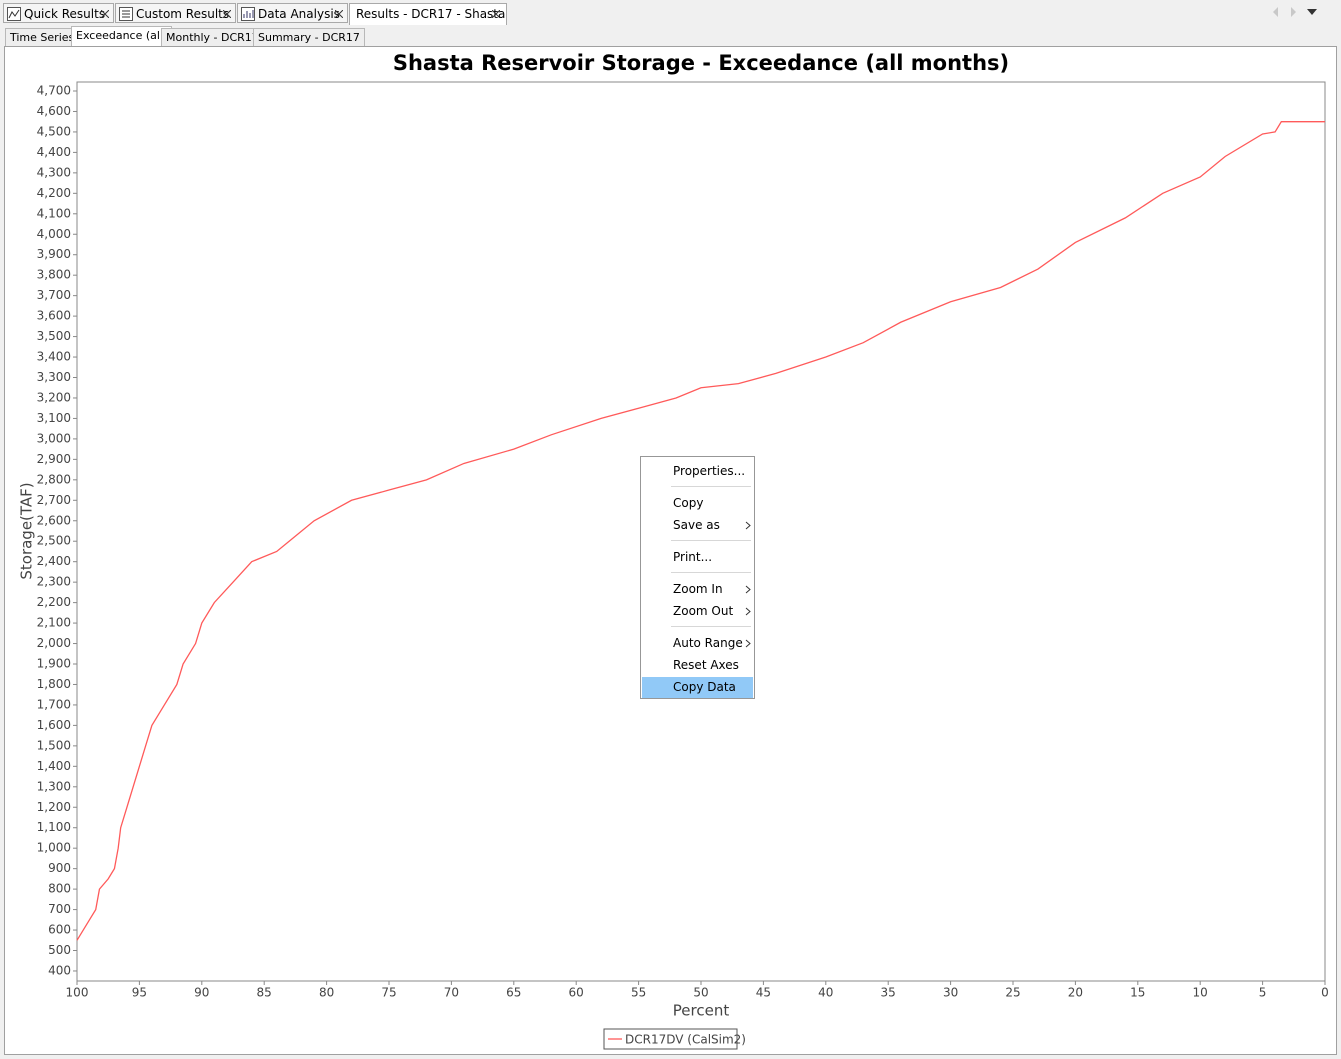 The height and width of the screenshot is (1059, 1341). Describe the element at coordinates (54, 848) in the screenshot. I see `y-tick-label: 1,000` at that location.